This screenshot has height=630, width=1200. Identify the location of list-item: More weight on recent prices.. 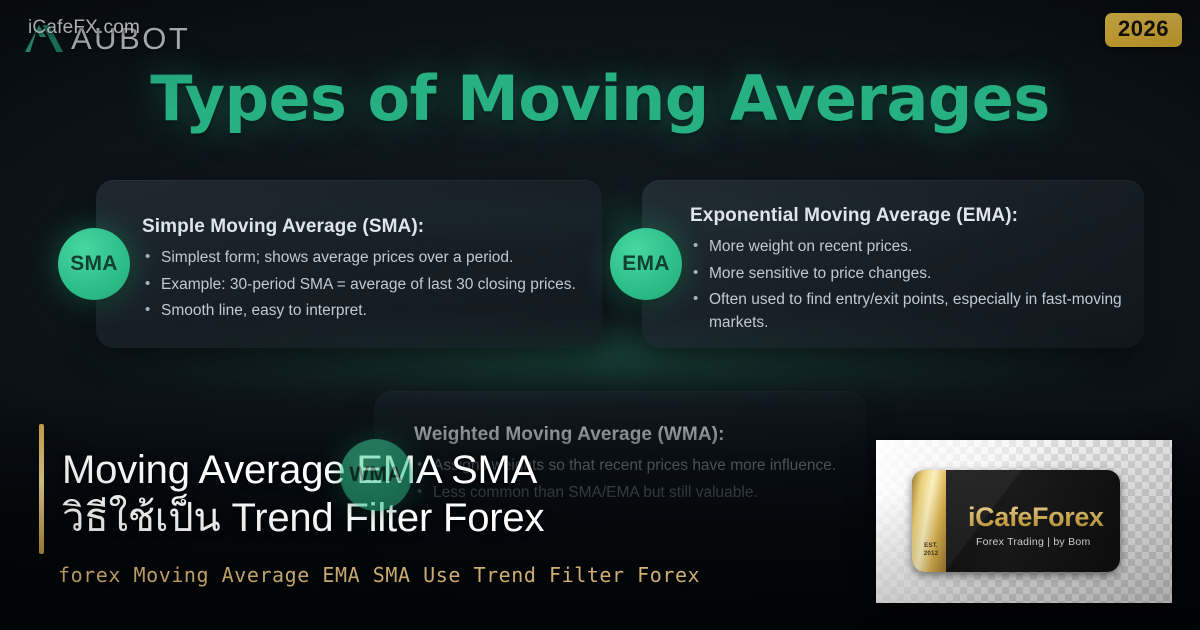
(912, 247).